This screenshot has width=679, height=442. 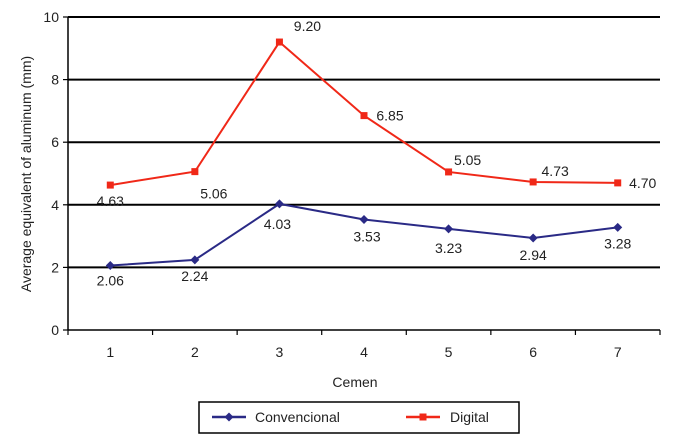 What do you see at coordinates (51, 17) in the screenshot?
I see `y-tick-label: 10` at bounding box center [51, 17].